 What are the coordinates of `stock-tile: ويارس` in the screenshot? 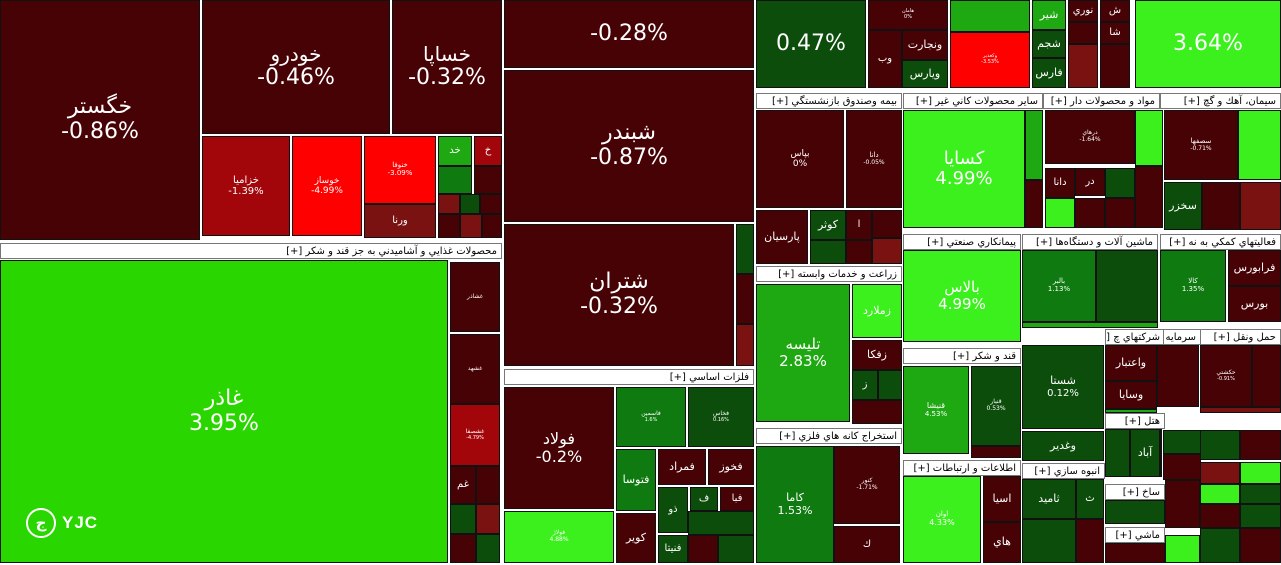 It's located at (925, 74).